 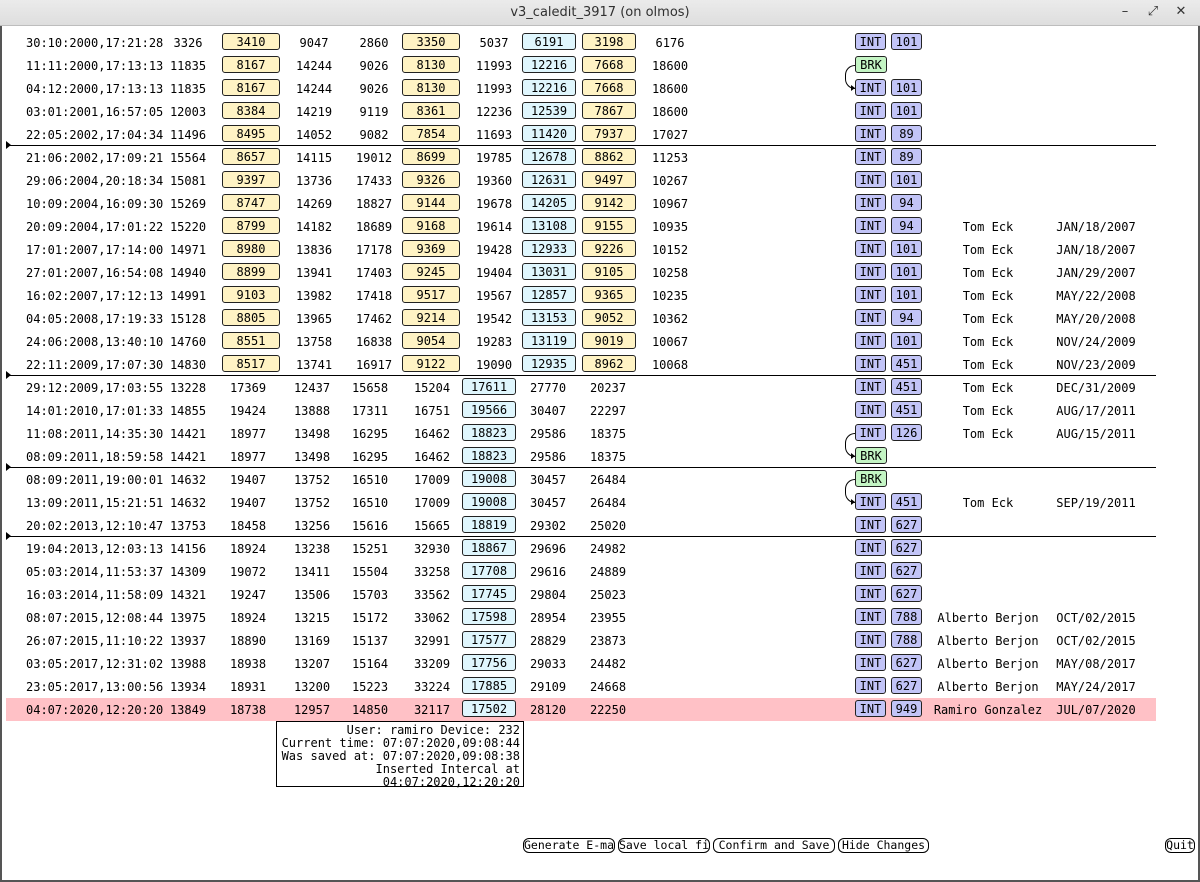 What do you see at coordinates (549, 64) in the screenshot?
I see `value-box: 12216` at bounding box center [549, 64].